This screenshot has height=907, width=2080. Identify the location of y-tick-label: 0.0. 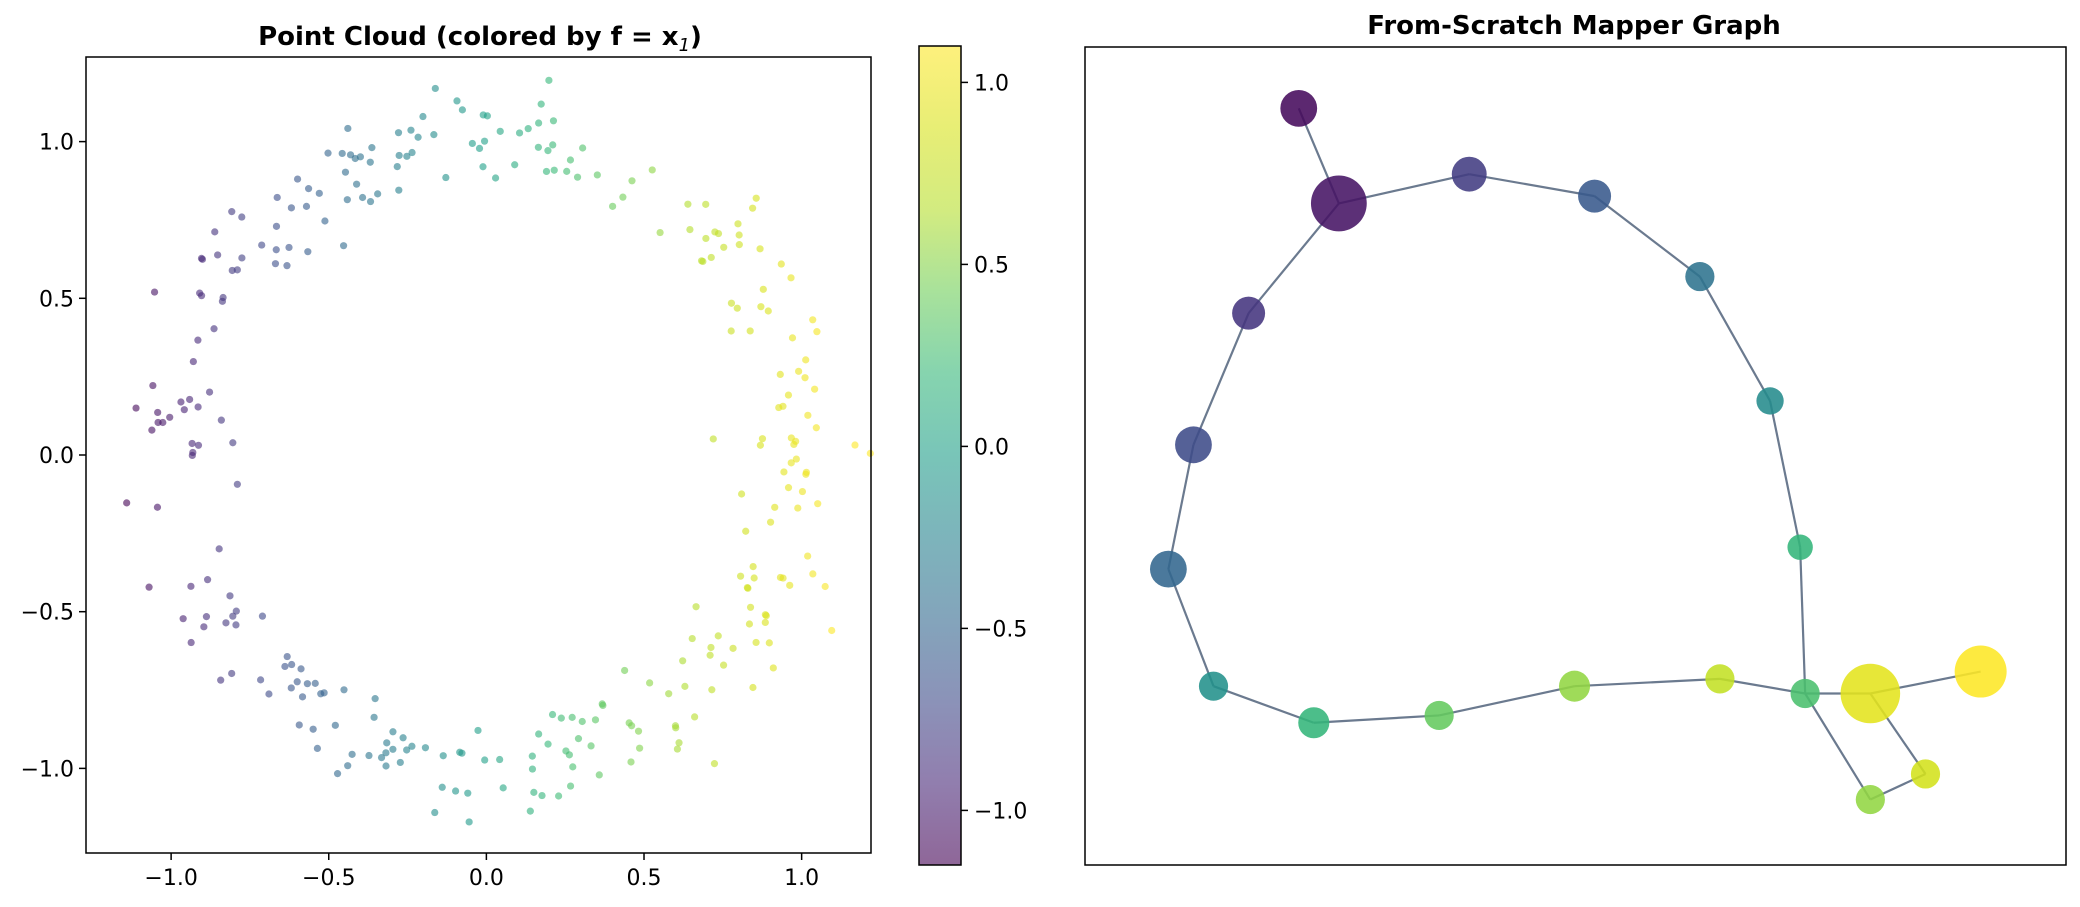
(56, 456).